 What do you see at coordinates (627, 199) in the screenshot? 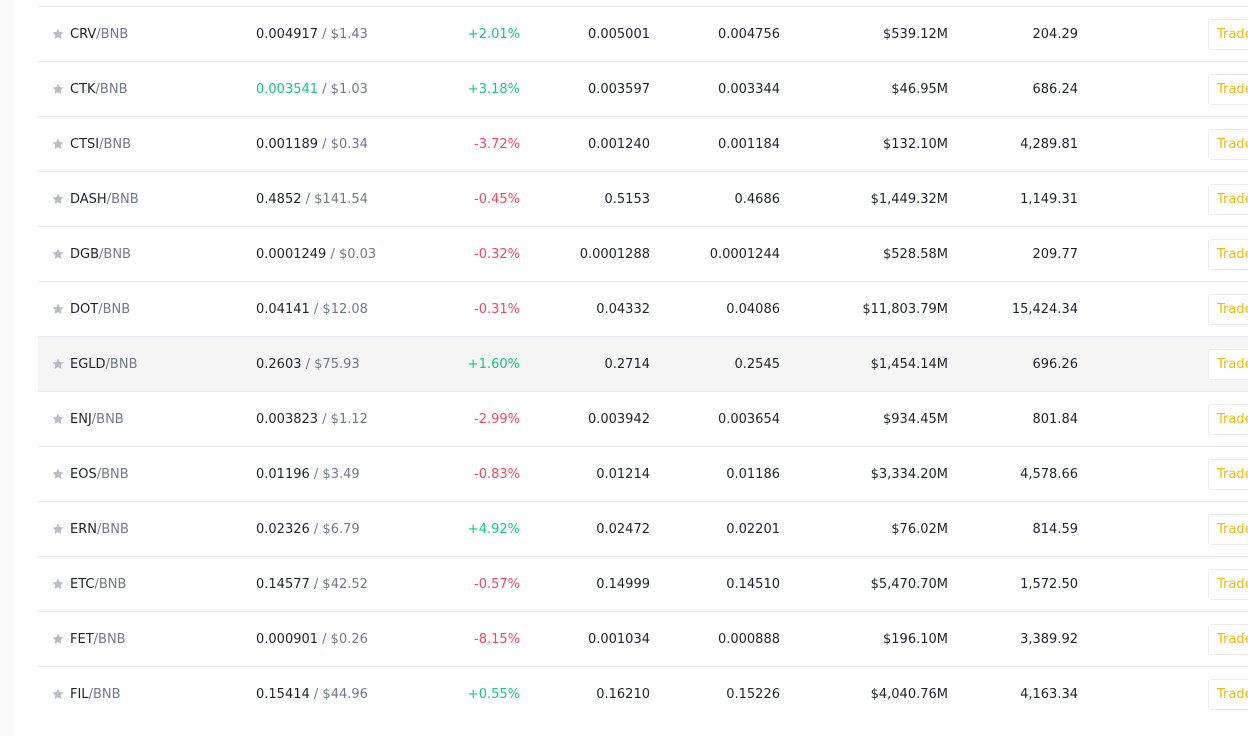
I see `high-24h: 0.5153` at bounding box center [627, 199].